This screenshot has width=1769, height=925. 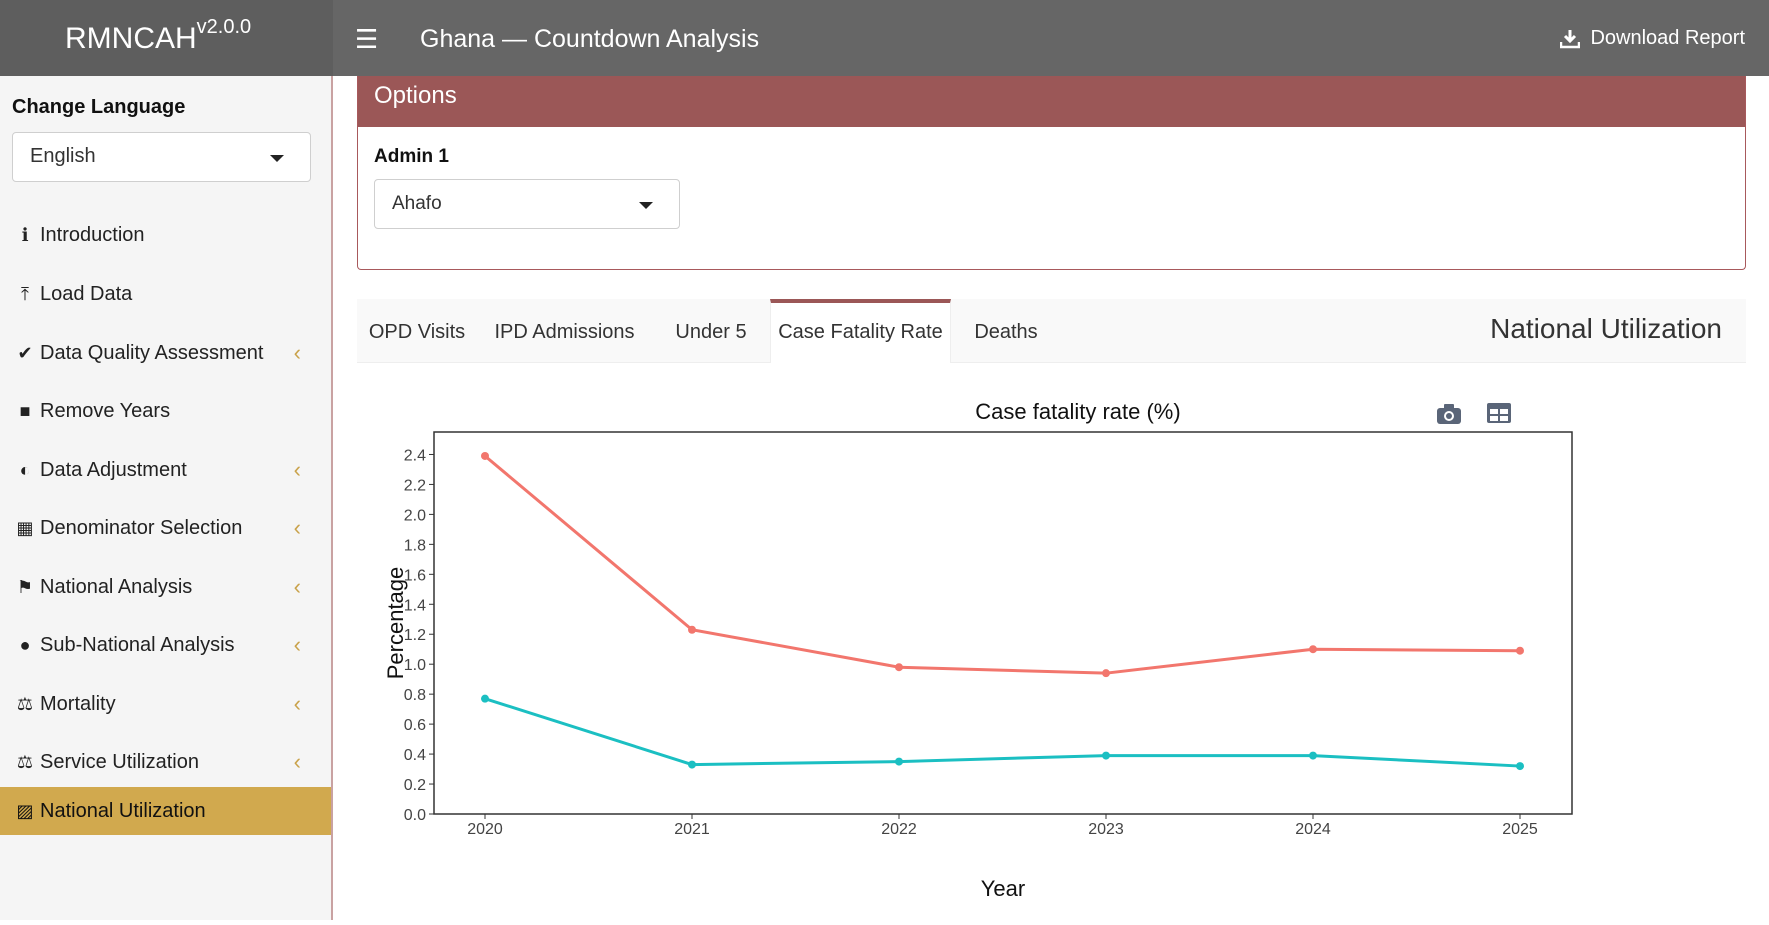 I want to click on sidebar-item-label: Data Adjustment, so click(x=113, y=469).